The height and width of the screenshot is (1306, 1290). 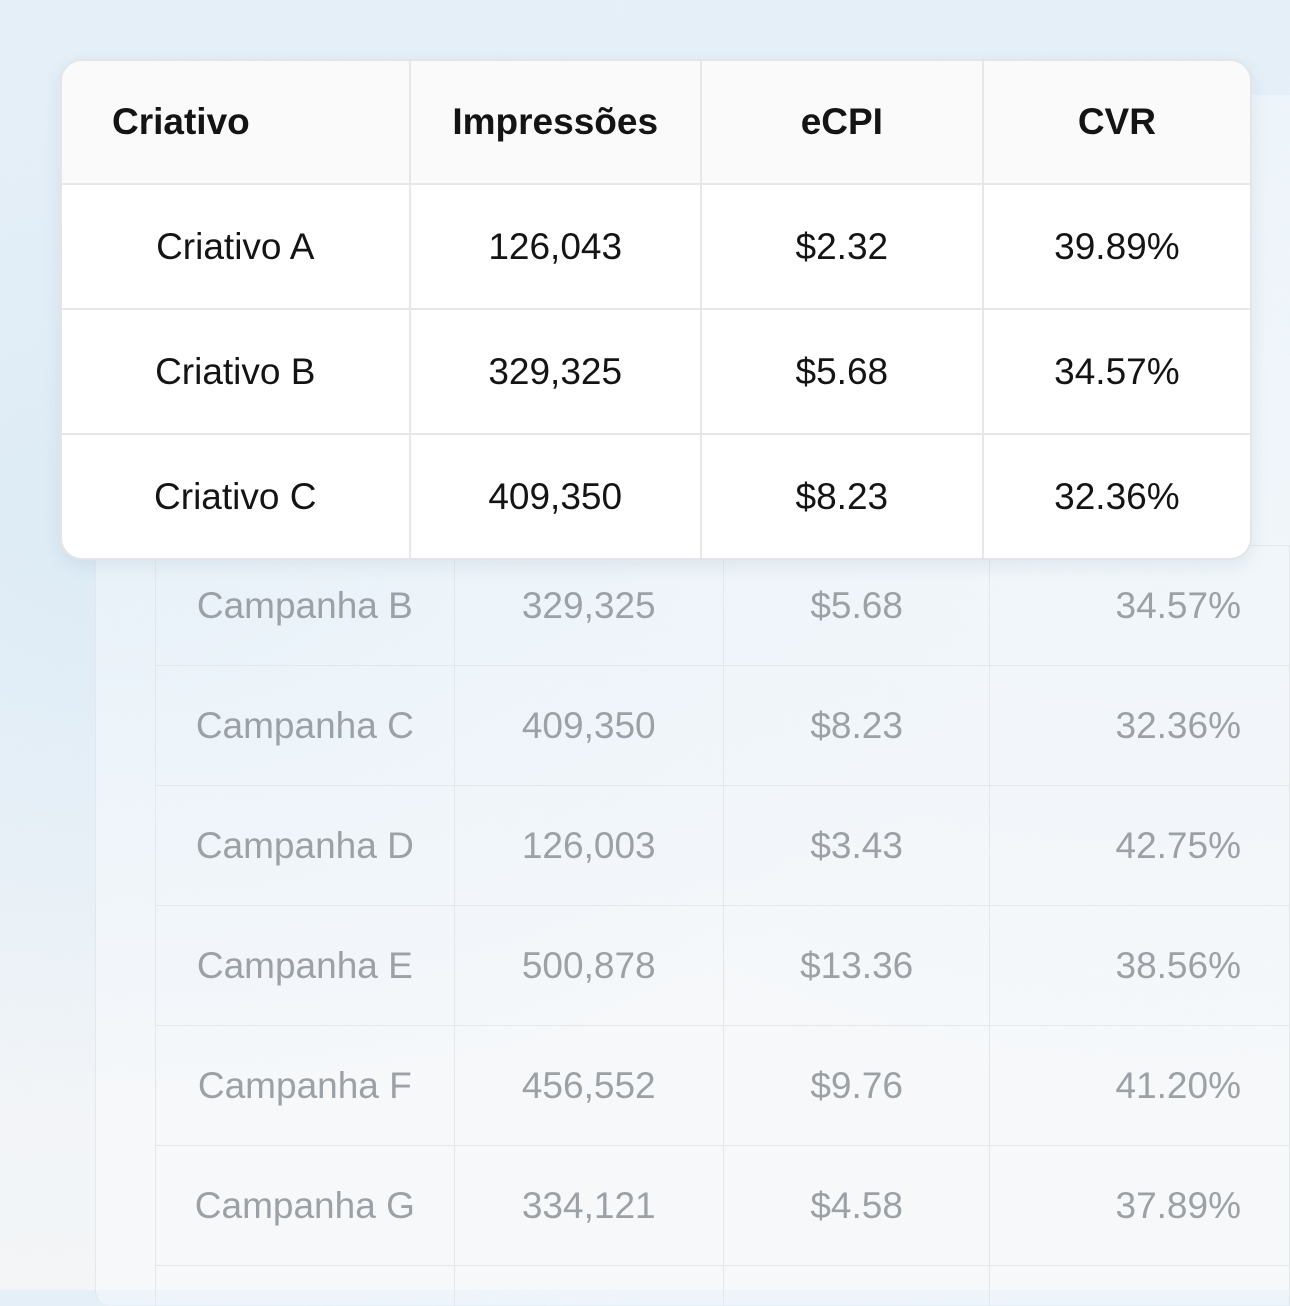 I want to click on cvr-cell: 37.89%, so click(x=1140, y=1206).